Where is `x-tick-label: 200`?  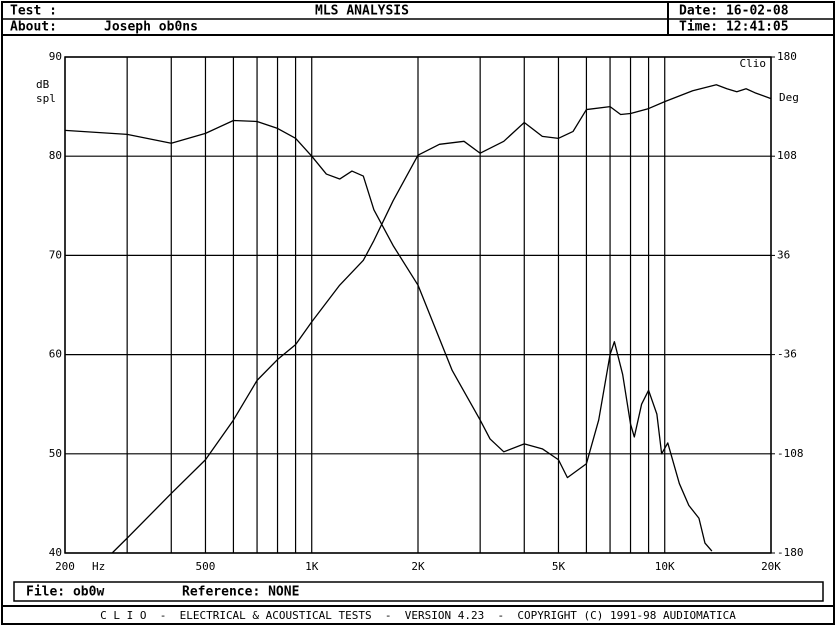 x-tick-label: 200 is located at coordinates (65, 566).